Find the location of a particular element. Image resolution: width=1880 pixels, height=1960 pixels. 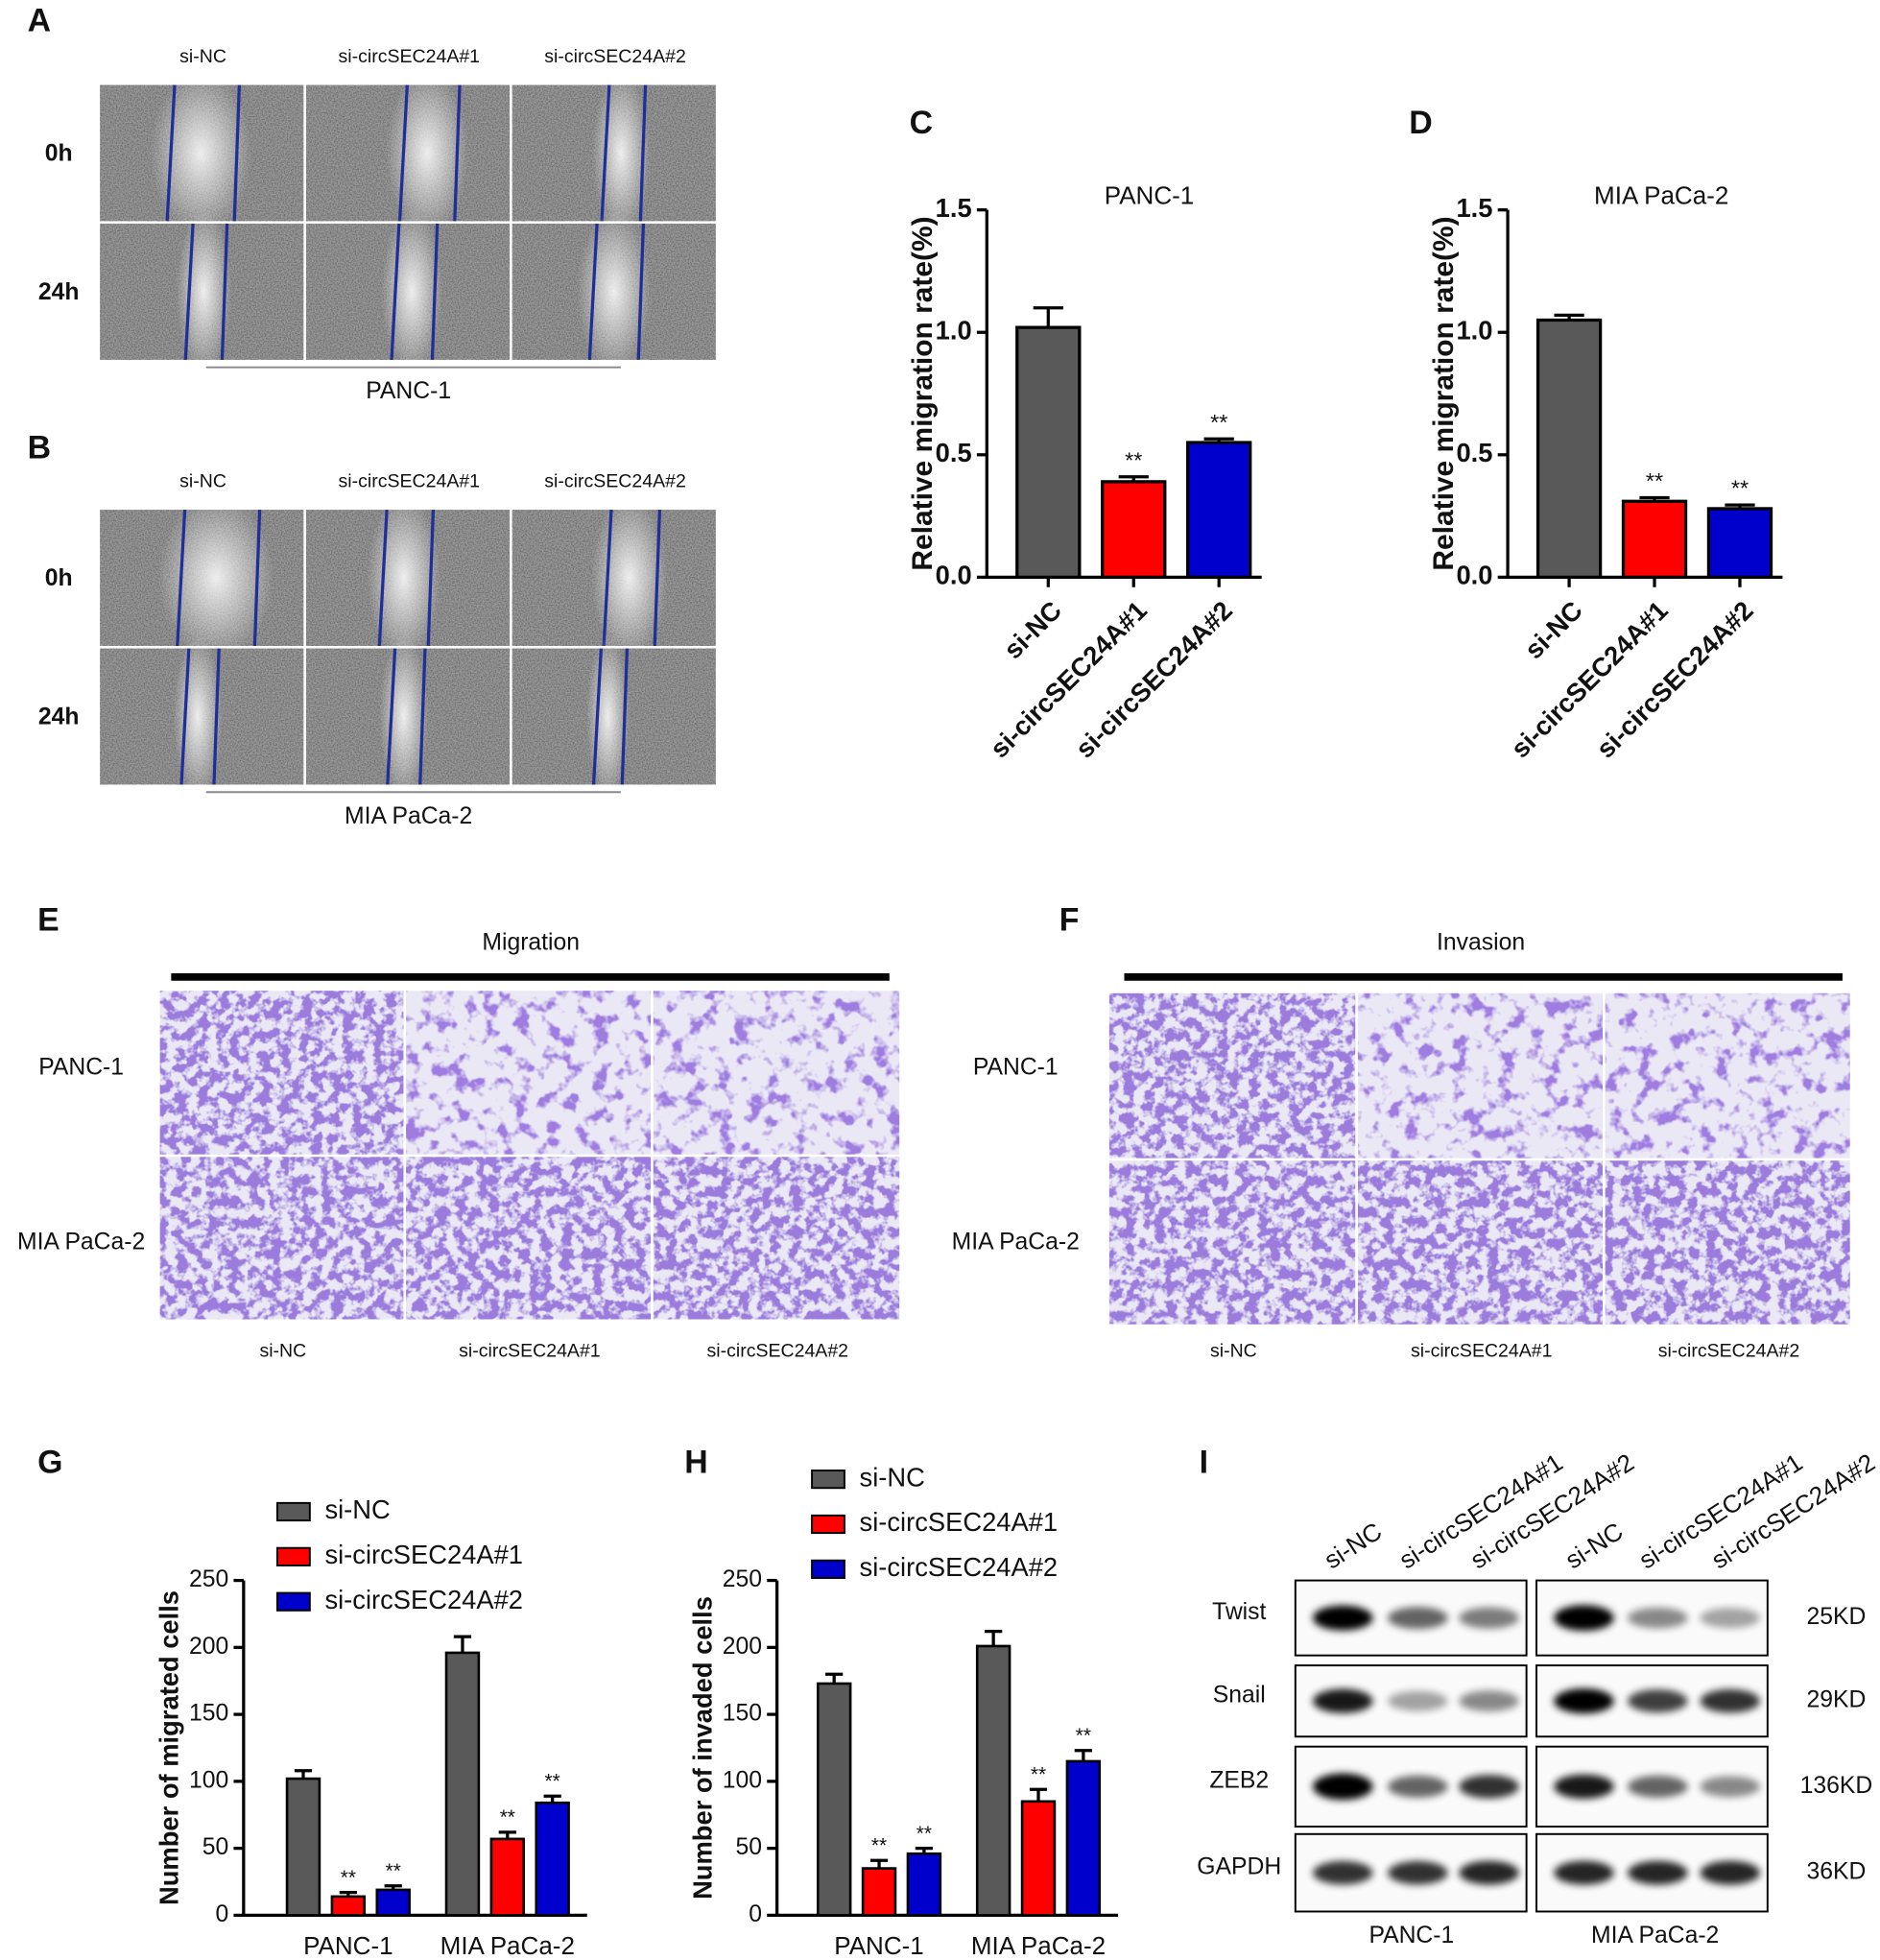

legend-label: si-circSEC24A#1 is located at coordinates (959, 1522).